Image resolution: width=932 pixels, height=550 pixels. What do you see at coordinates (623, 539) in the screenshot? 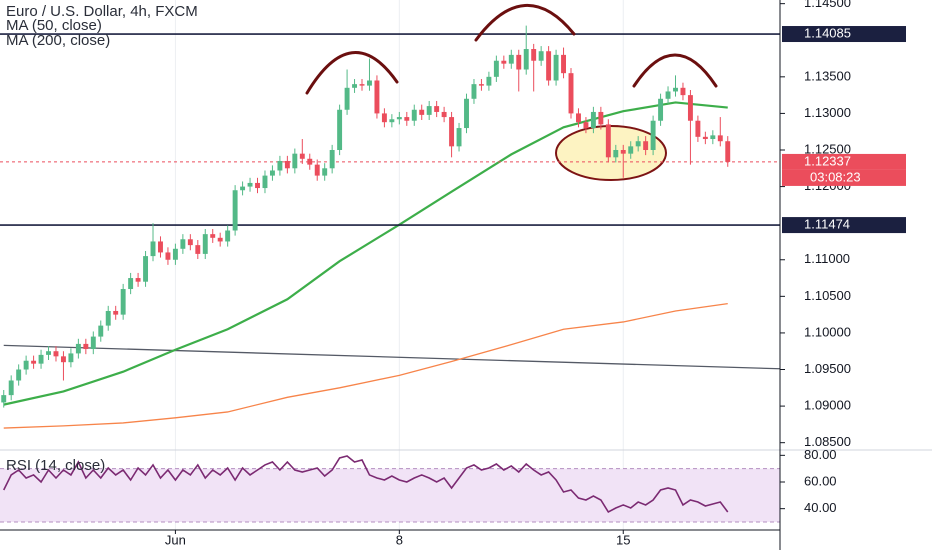
I see `x-tick-label: 15` at bounding box center [623, 539].